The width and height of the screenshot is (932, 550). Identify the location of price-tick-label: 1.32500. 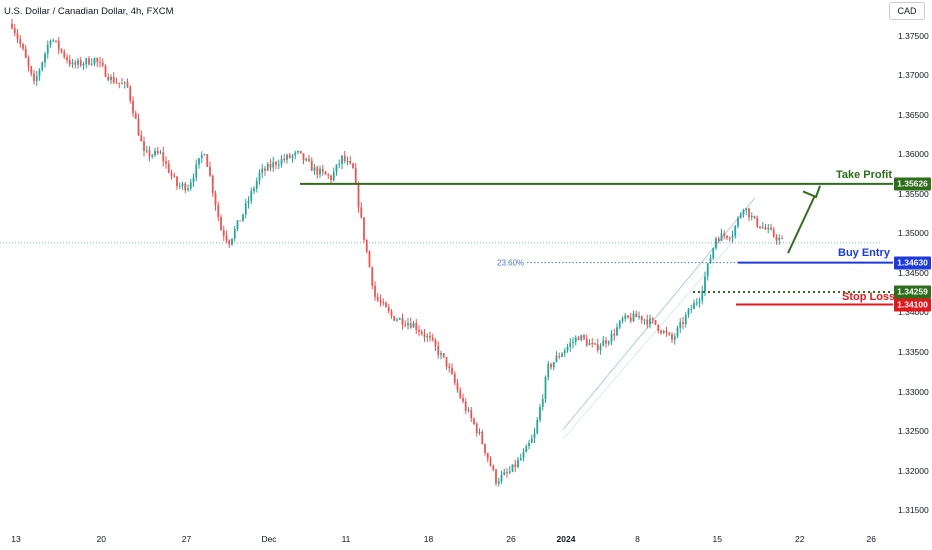
(913, 431).